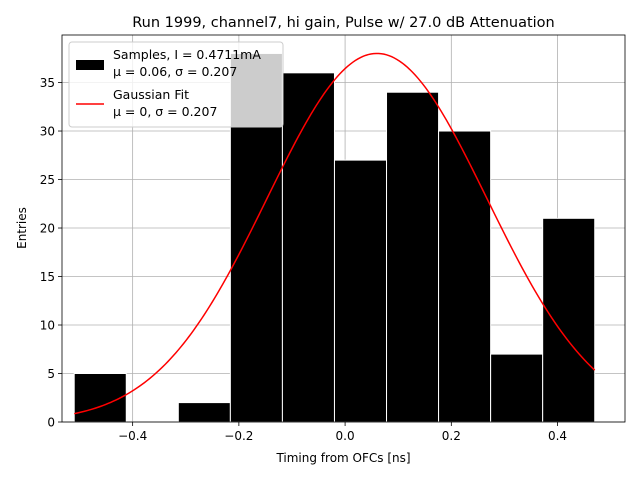 This screenshot has height=480, width=640. I want to click on x-tick-label: −0.2, so click(238, 436).